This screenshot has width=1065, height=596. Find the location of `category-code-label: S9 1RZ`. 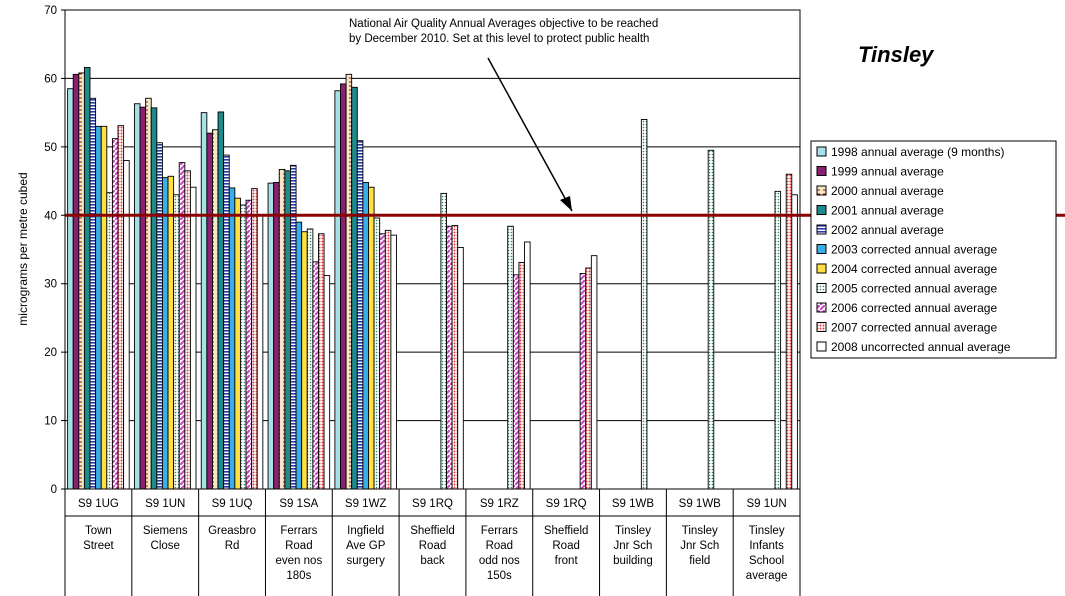

category-code-label: S9 1RZ is located at coordinates (499, 504).